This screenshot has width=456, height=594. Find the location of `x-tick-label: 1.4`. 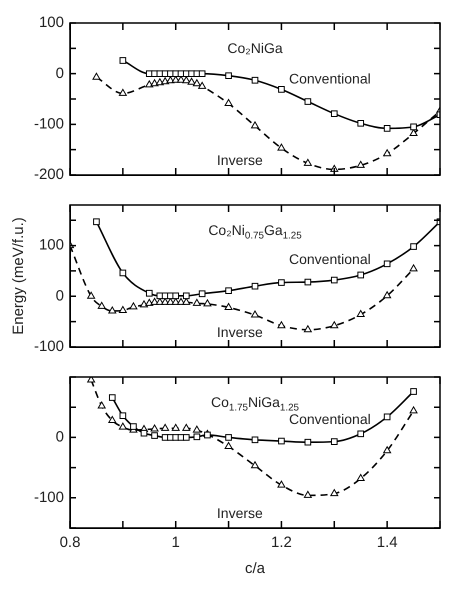

x-tick-label: 1.4 is located at coordinates (387, 543).